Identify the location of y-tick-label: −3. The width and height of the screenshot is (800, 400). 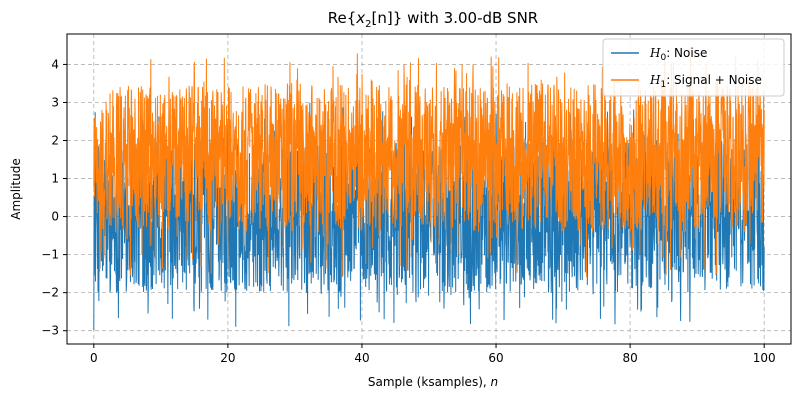
(50, 331).